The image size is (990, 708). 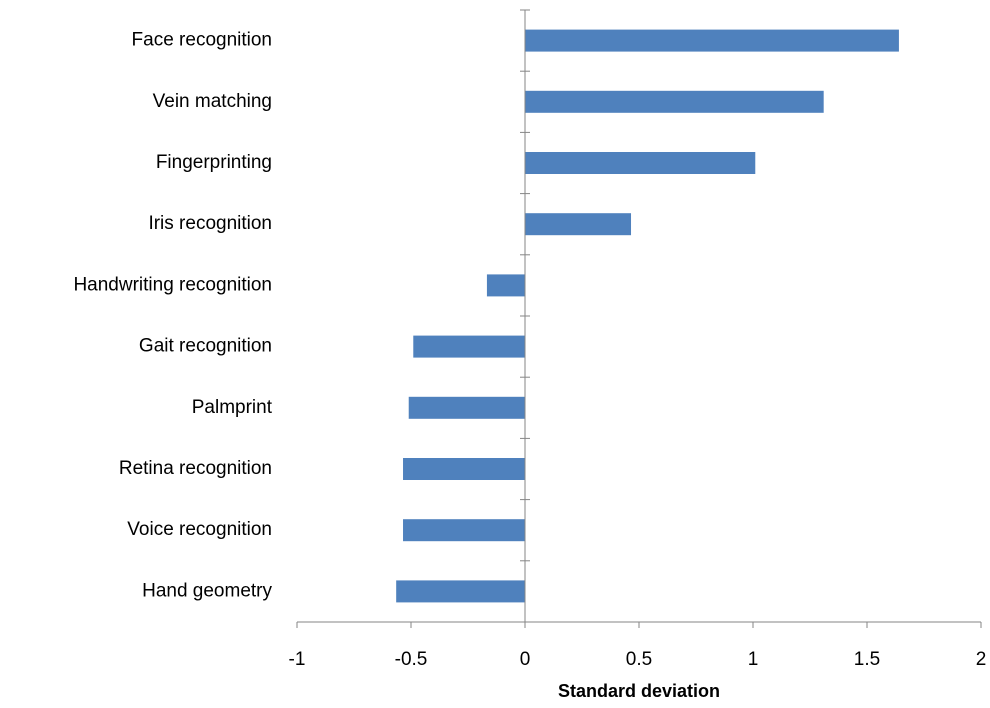 What do you see at coordinates (205, 346) in the screenshot?
I see `y-tick-label: Gait recognition` at bounding box center [205, 346].